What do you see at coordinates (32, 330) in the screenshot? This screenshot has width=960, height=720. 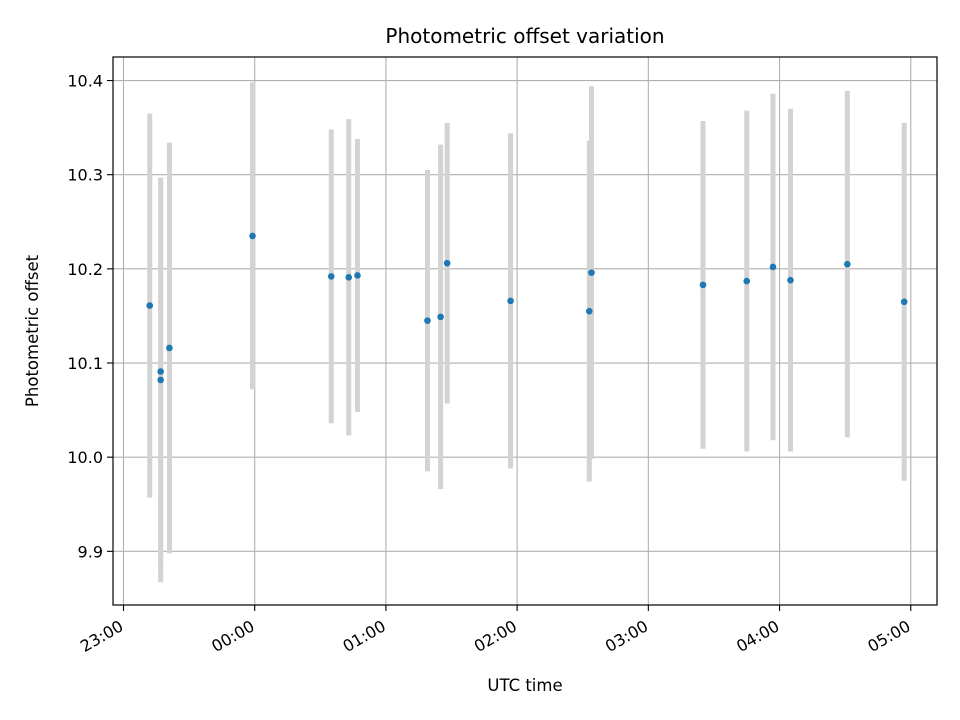 I see `y-axis-label: Photometric offset` at bounding box center [32, 330].